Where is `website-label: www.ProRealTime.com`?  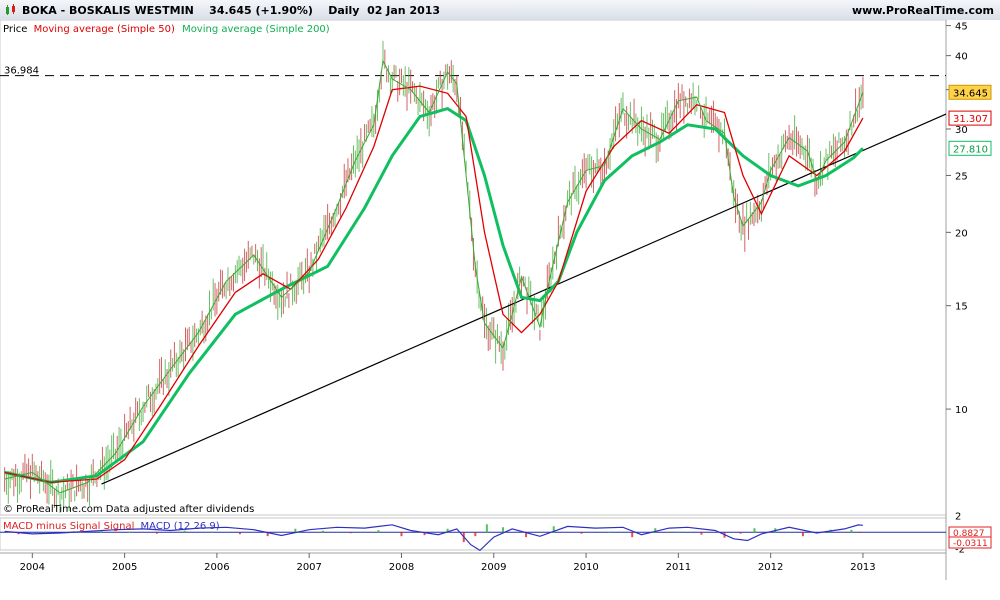
website-label: www.ProRealTime.com is located at coordinates (922, 10).